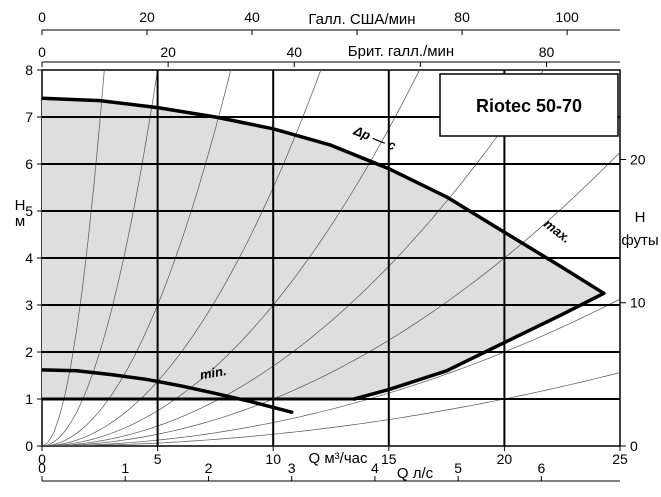  I want to click on y-tick-label-3: 3, so click(29, 305).